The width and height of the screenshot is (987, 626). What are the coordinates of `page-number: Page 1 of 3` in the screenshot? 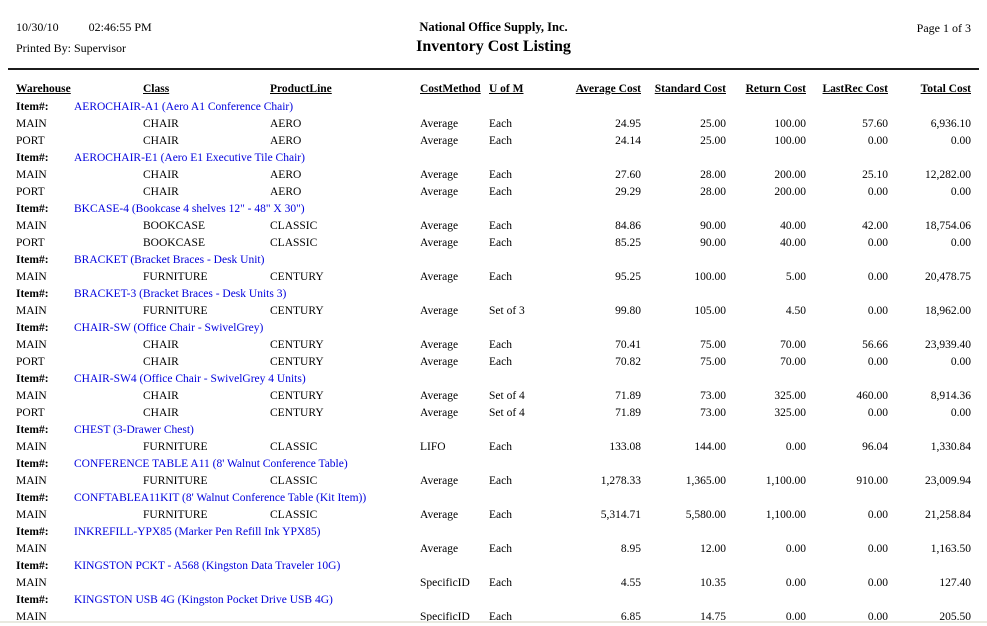 It's located at (943, 28).